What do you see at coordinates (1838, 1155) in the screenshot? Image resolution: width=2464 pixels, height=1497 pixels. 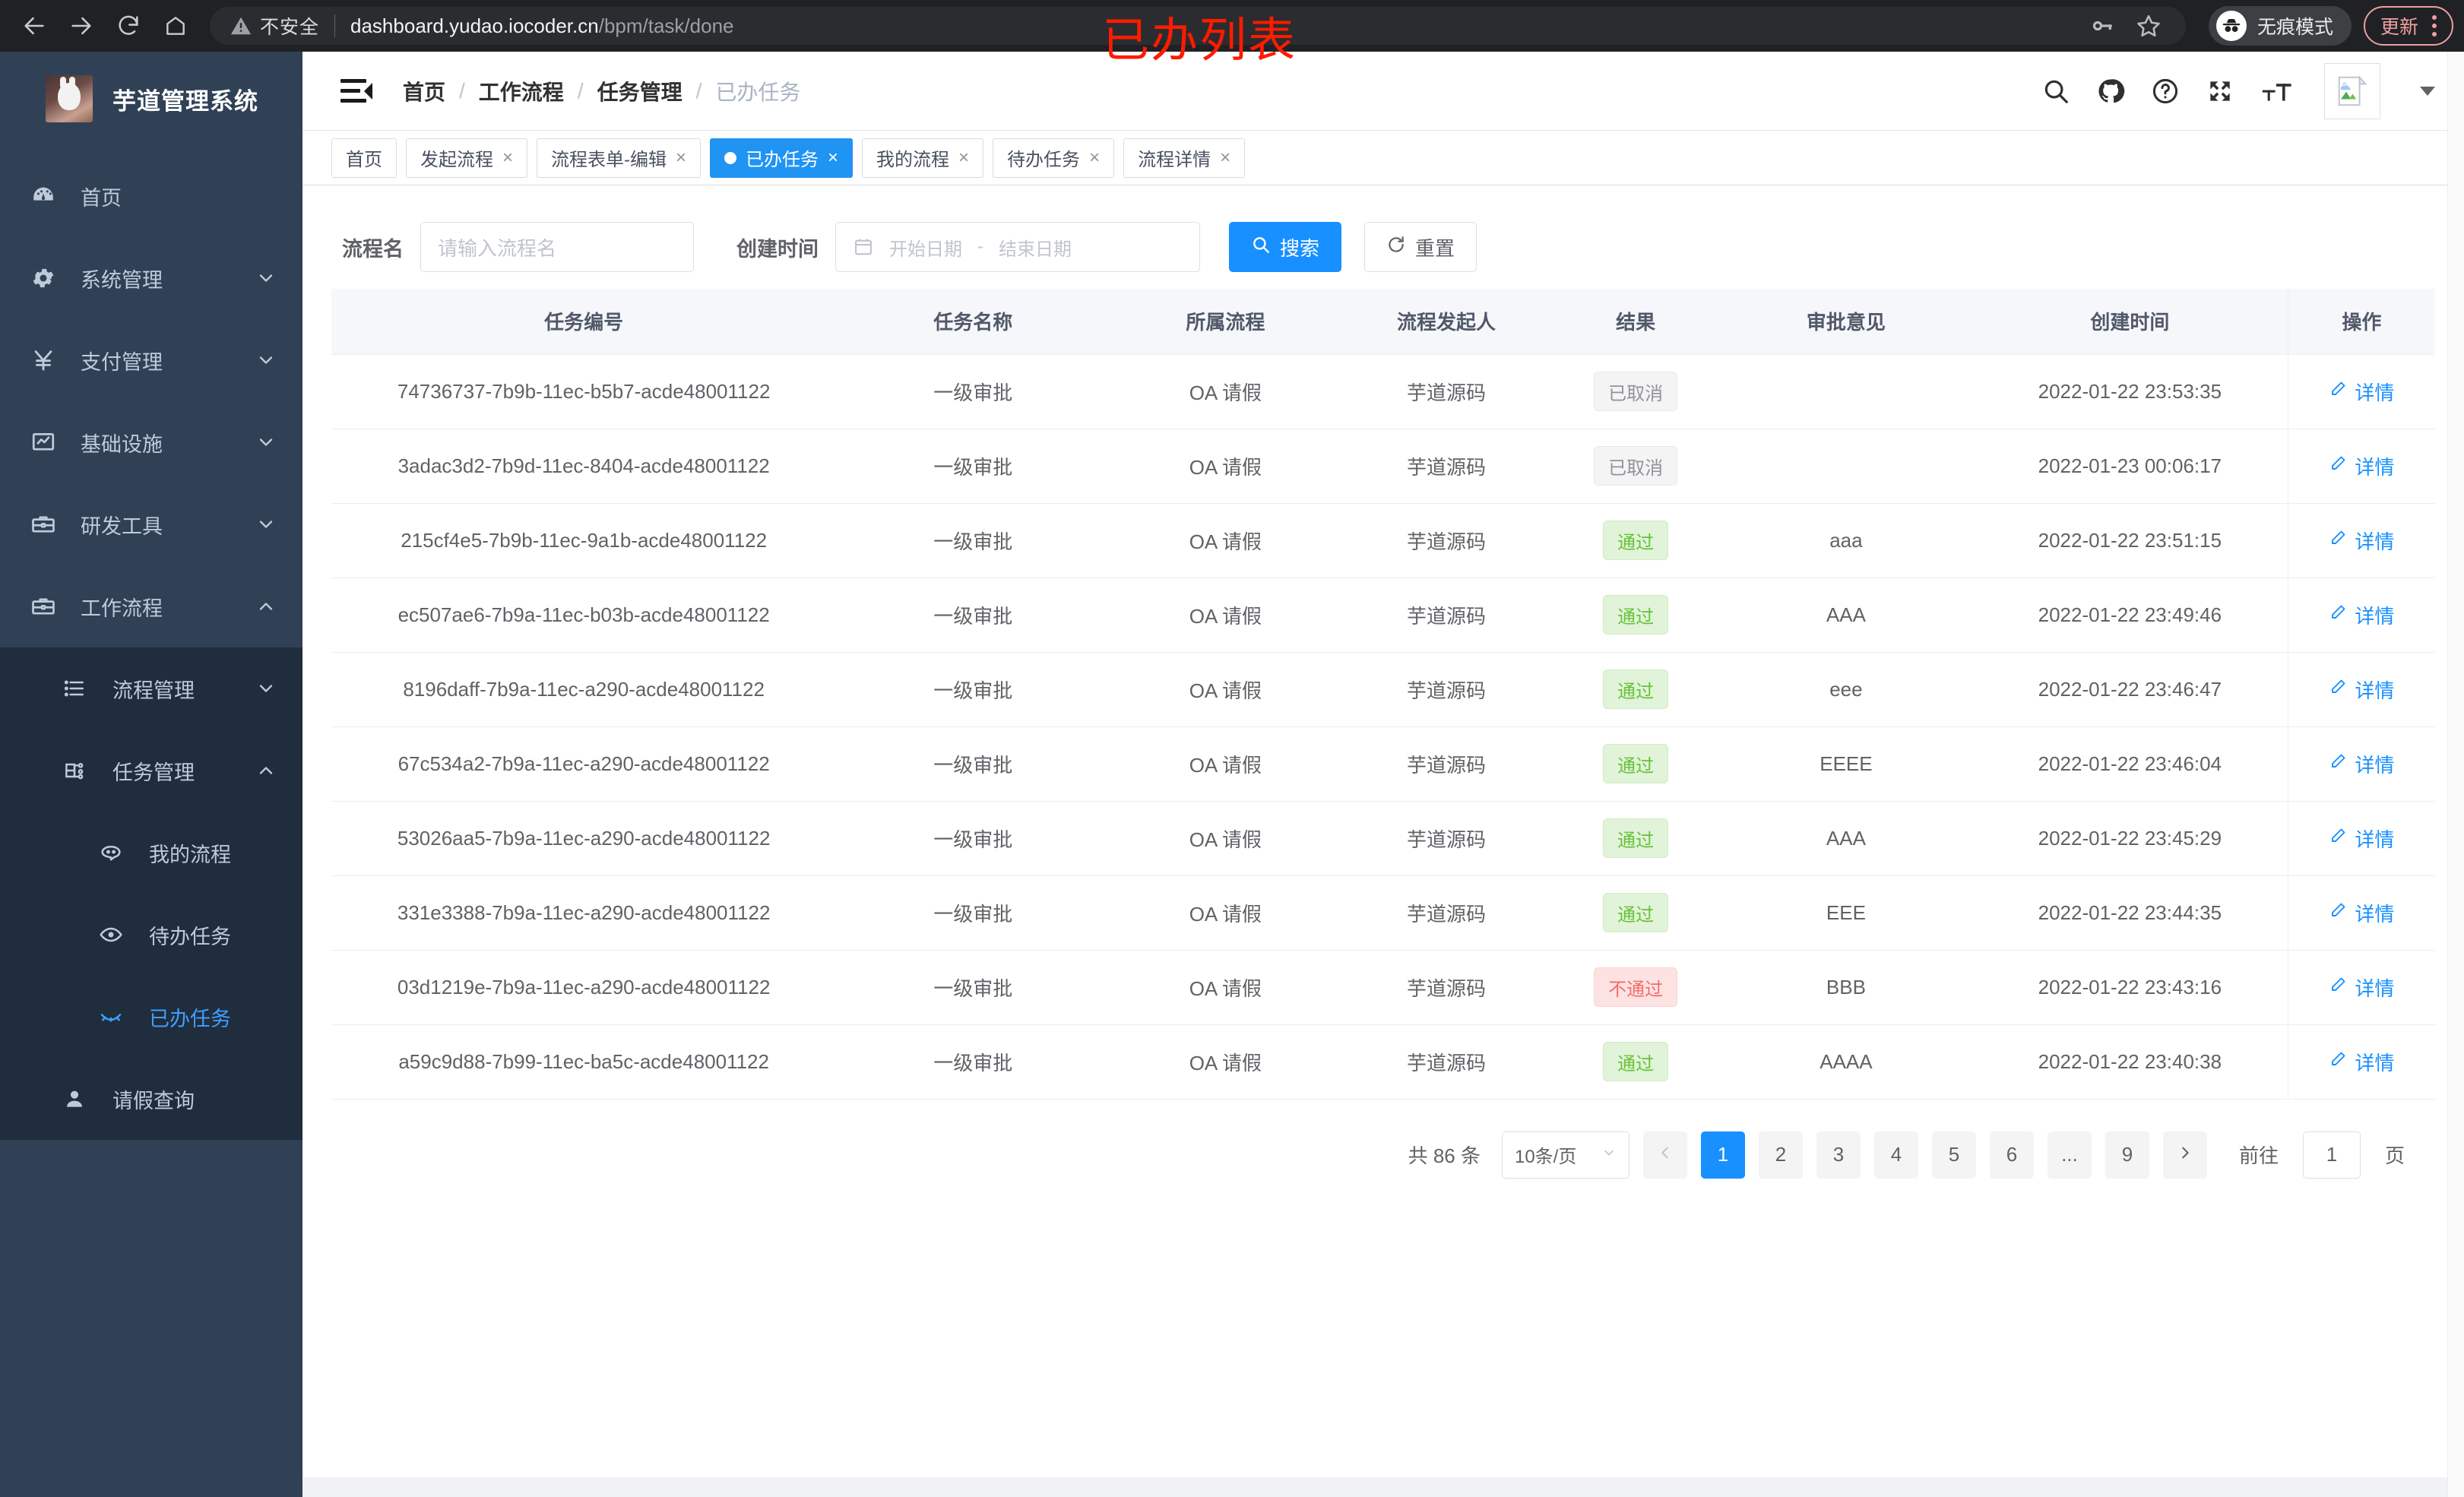 I see `pagination-page: 3` at bounding box center [1838, 1155].